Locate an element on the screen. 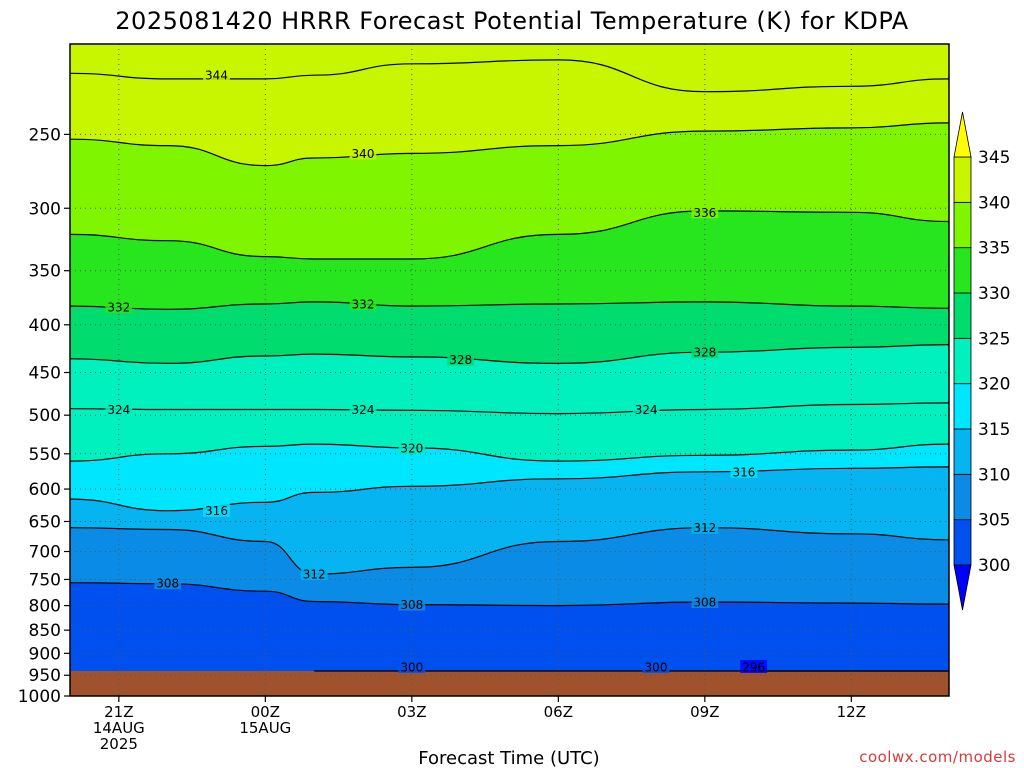  colorbar-label-325: 325 is located at coordinates (994, 339).